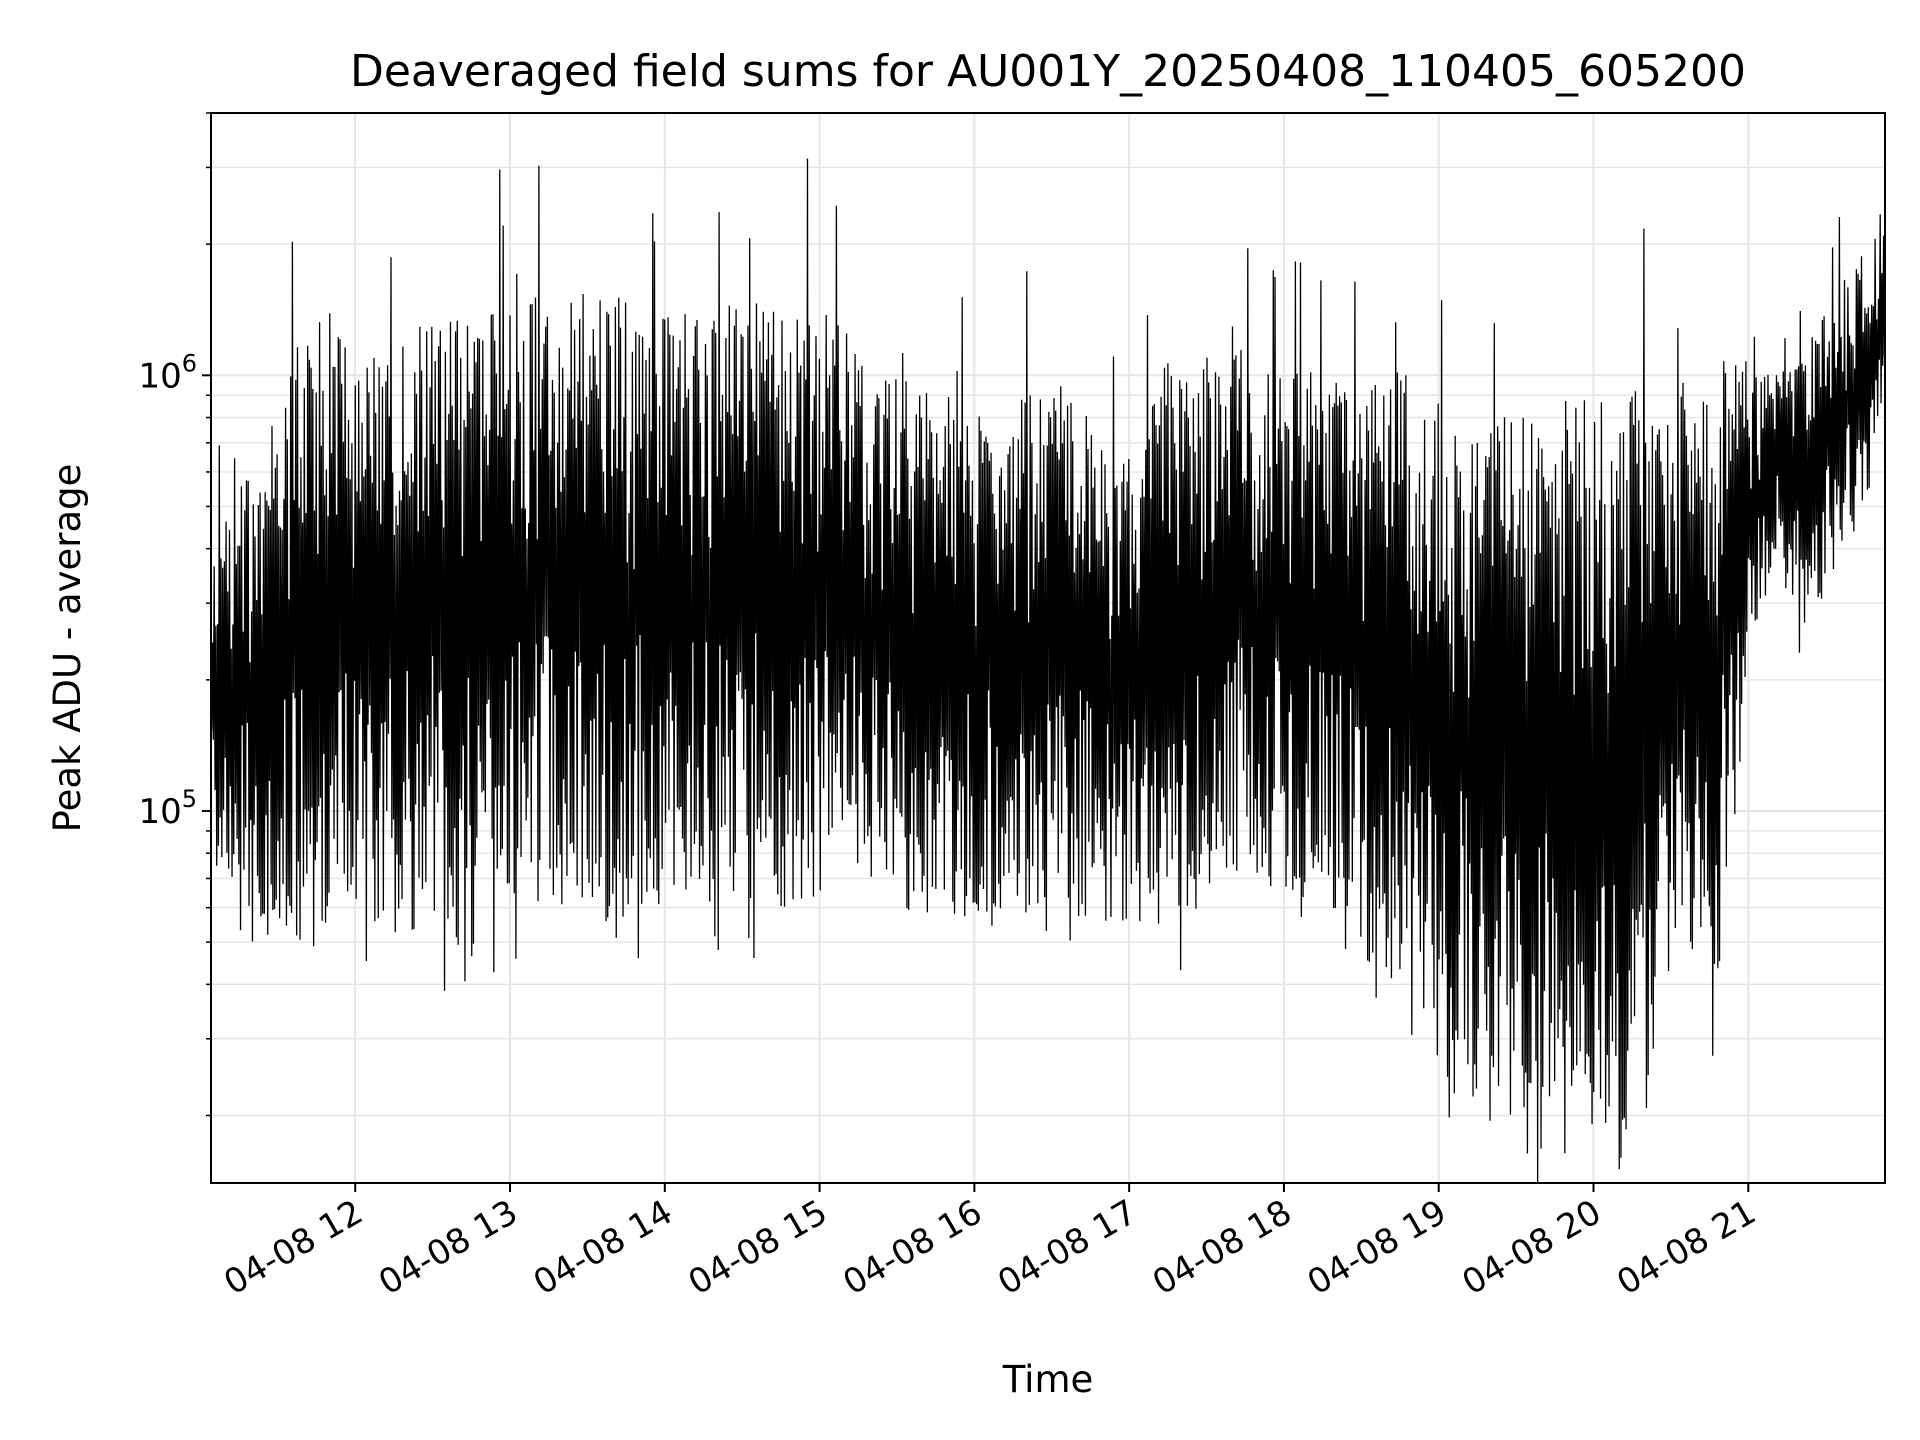 This screenshot has width=1920, height=1440. What do you see at coordinates (1048, 1379) in the screenshot?
I see `x-axis-label: Time` at bounding box center [1048, 1379].